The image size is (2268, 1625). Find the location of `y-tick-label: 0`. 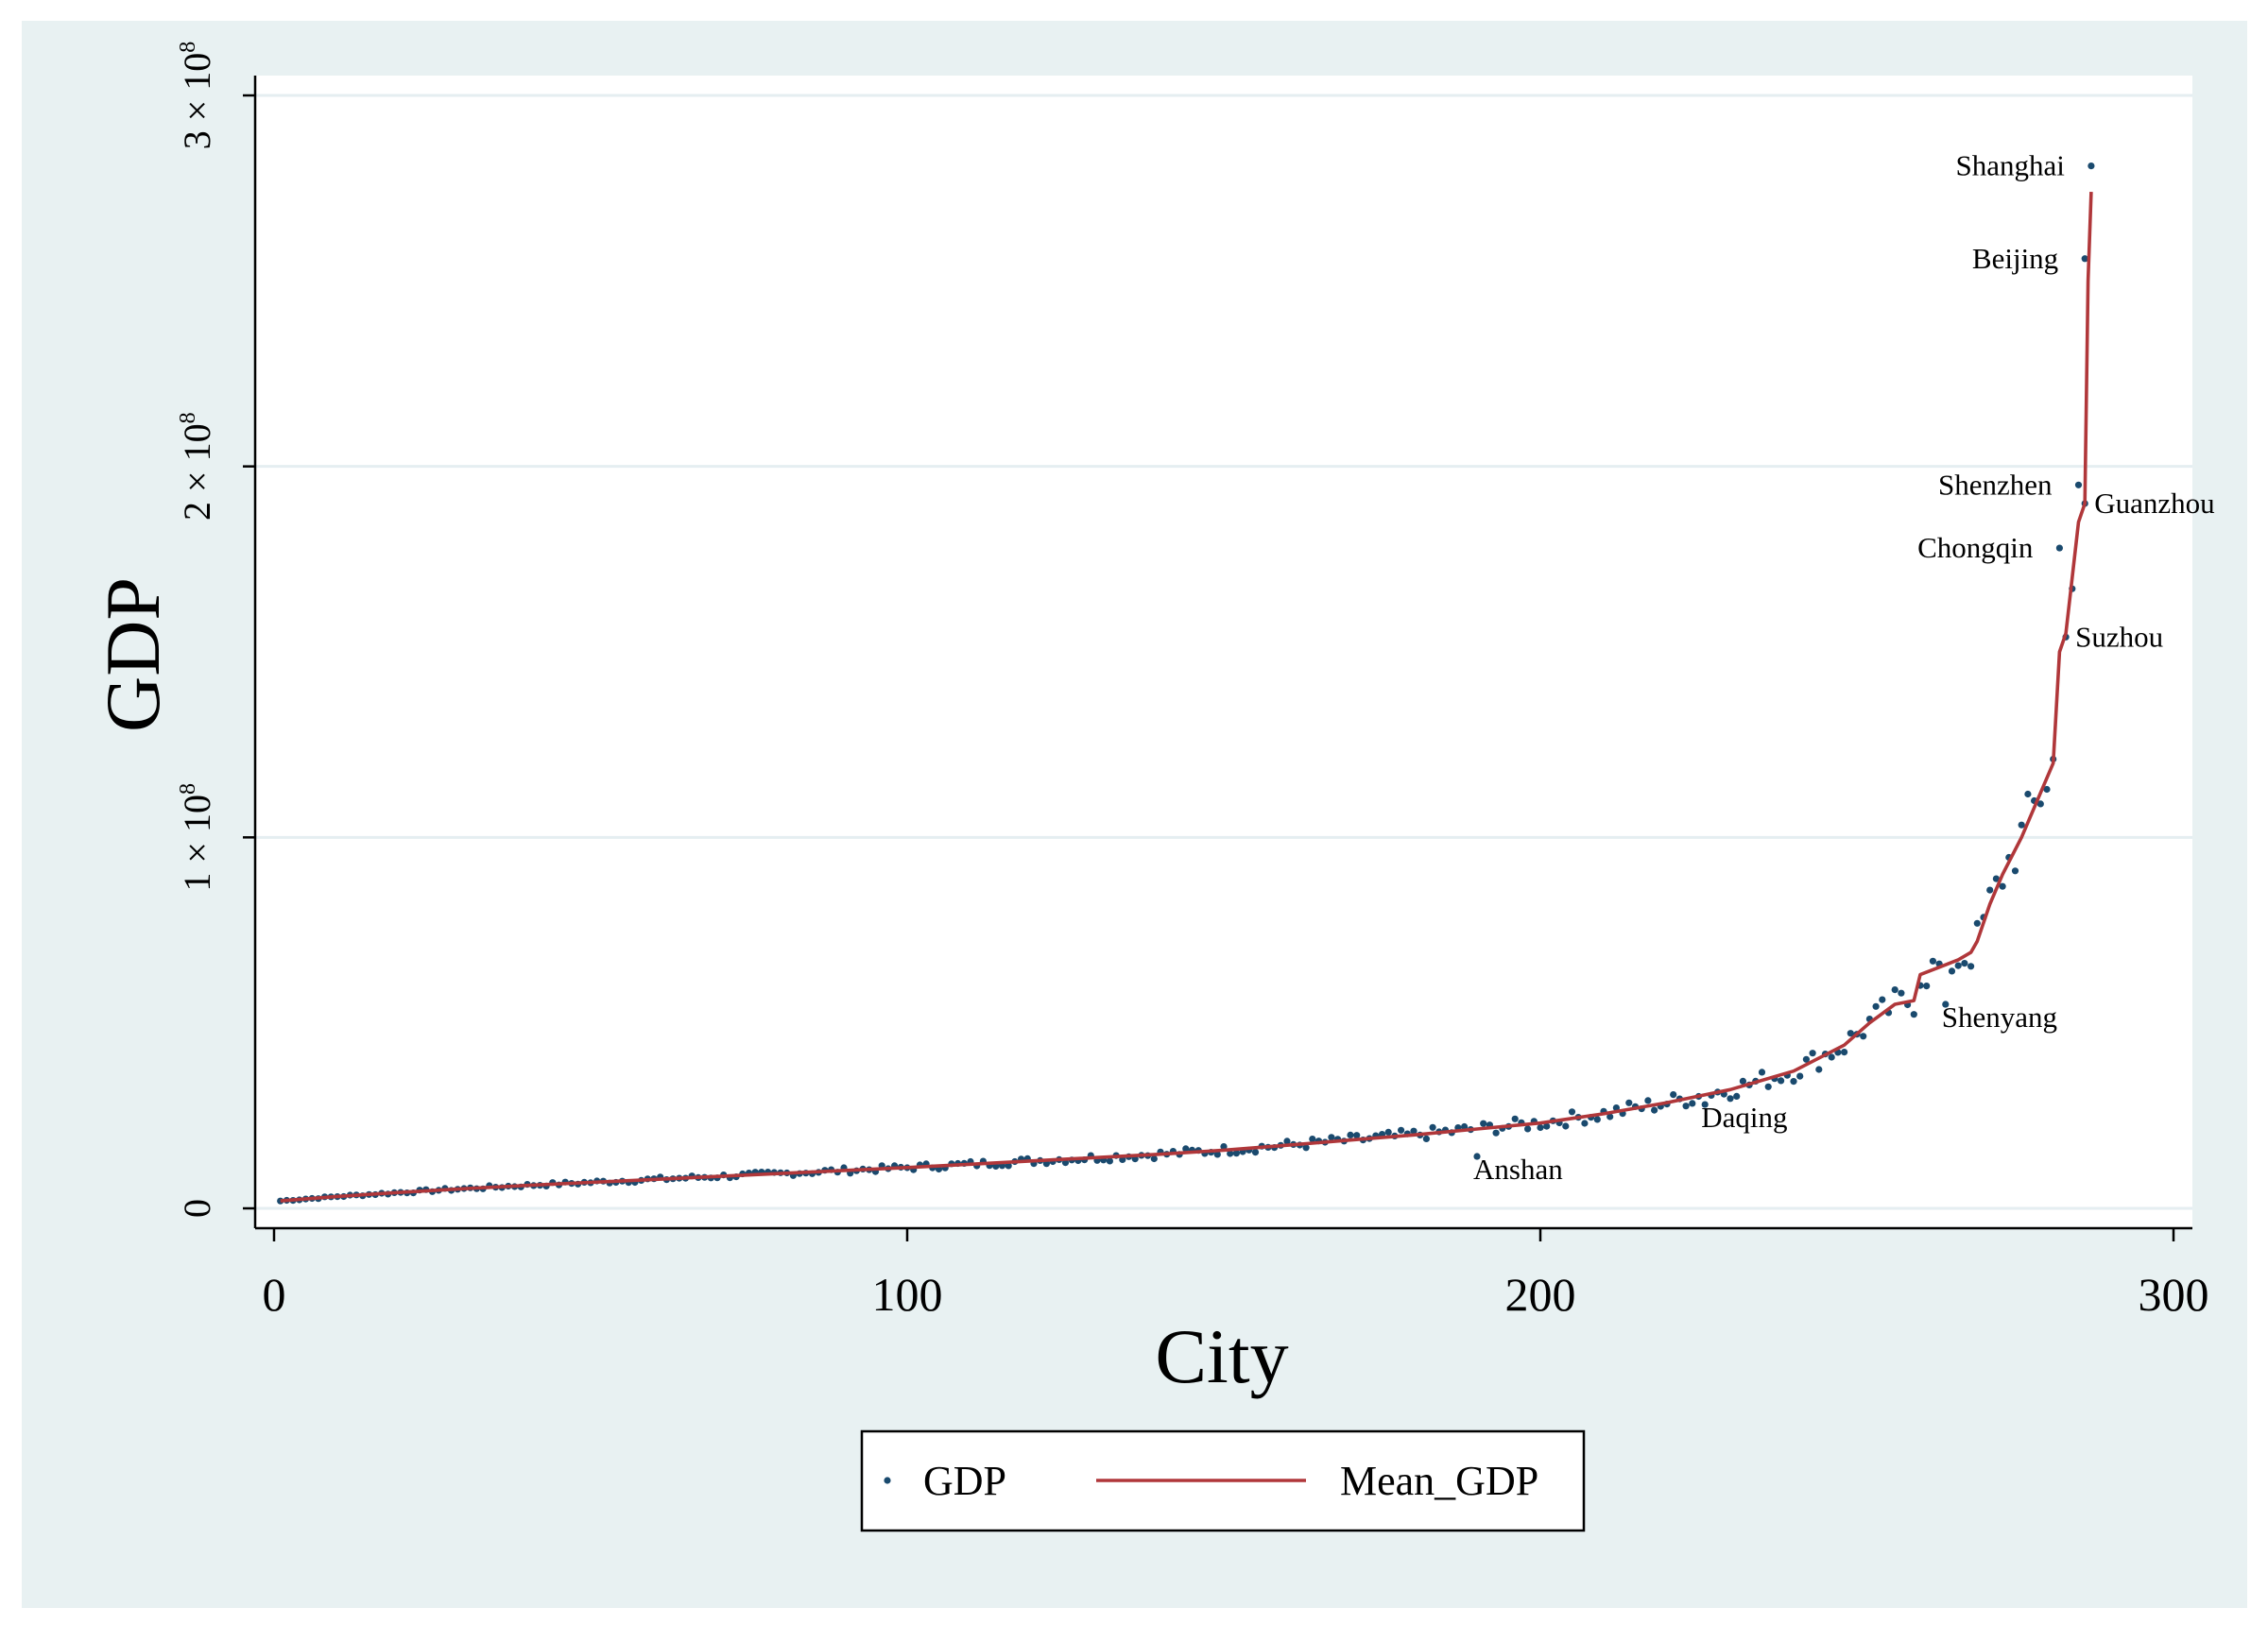

y-tick-label: 0 is located at coordinates (197, 1209).